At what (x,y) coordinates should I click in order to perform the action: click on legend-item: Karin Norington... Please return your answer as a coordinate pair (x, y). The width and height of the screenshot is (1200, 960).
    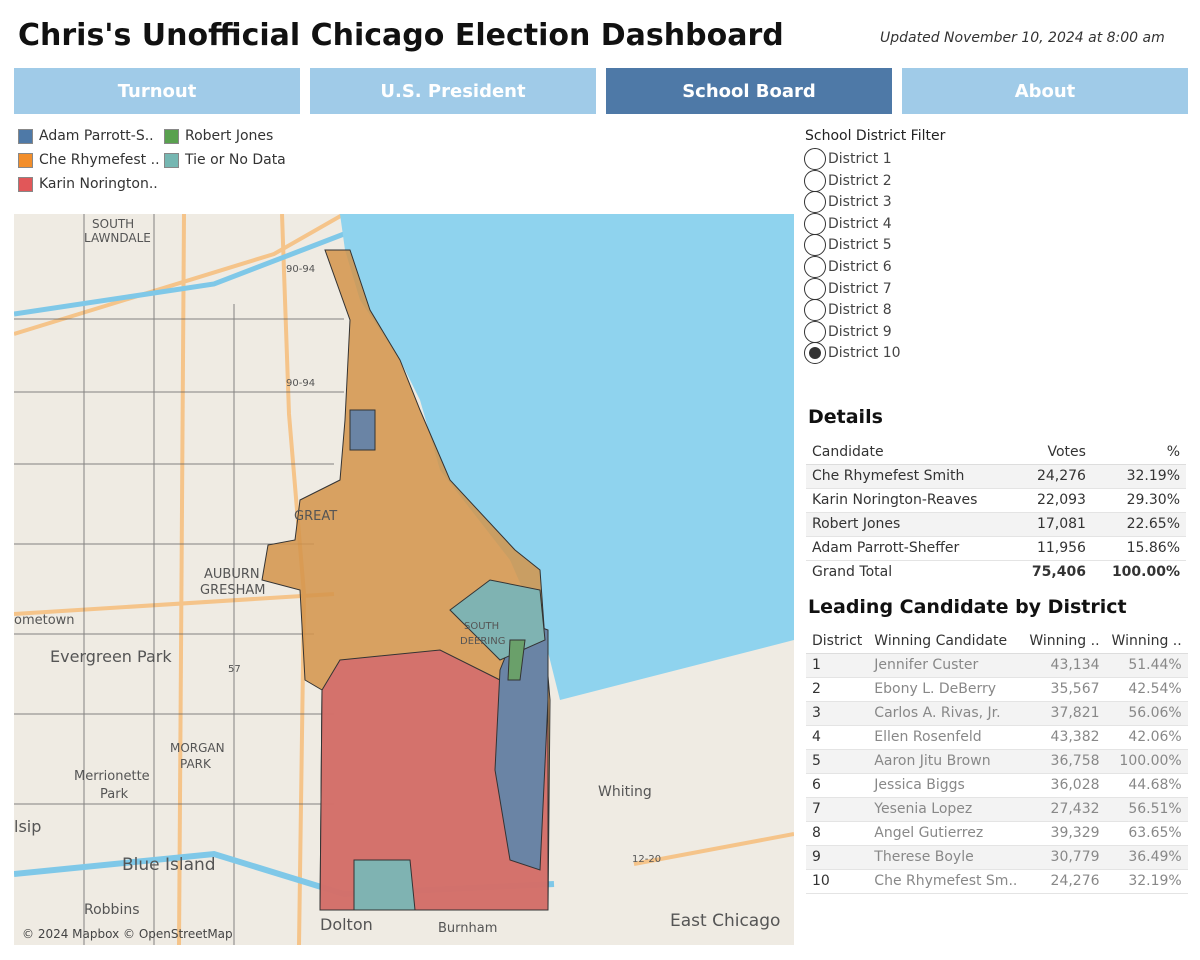
    Looking at the image, I should click on (88, 184).